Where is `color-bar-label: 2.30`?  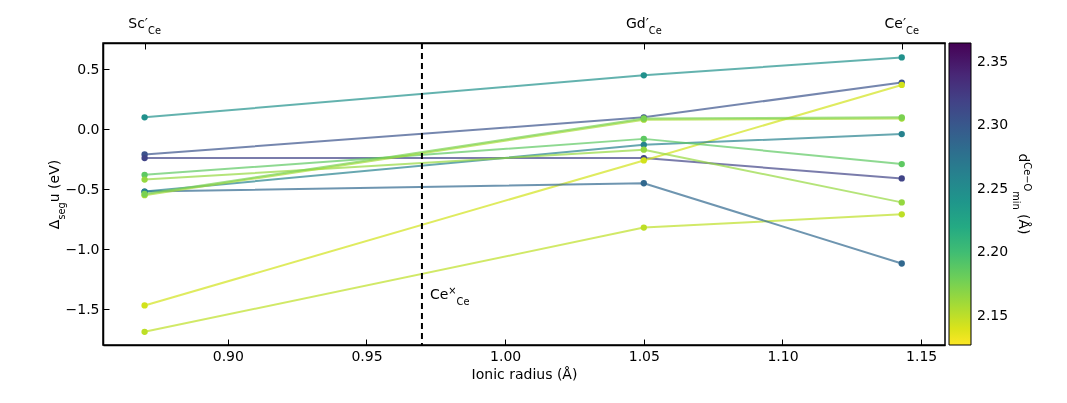
color-bar-label: 2.30 is located at coordinates (993, 124).